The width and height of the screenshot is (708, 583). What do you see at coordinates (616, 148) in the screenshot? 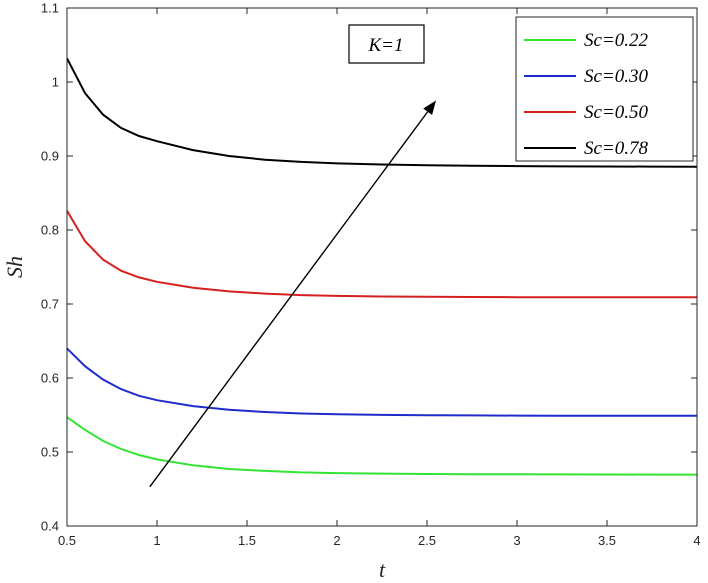
I see `legend-label-3: Sc=0.78` at bounding box center [616, 148].